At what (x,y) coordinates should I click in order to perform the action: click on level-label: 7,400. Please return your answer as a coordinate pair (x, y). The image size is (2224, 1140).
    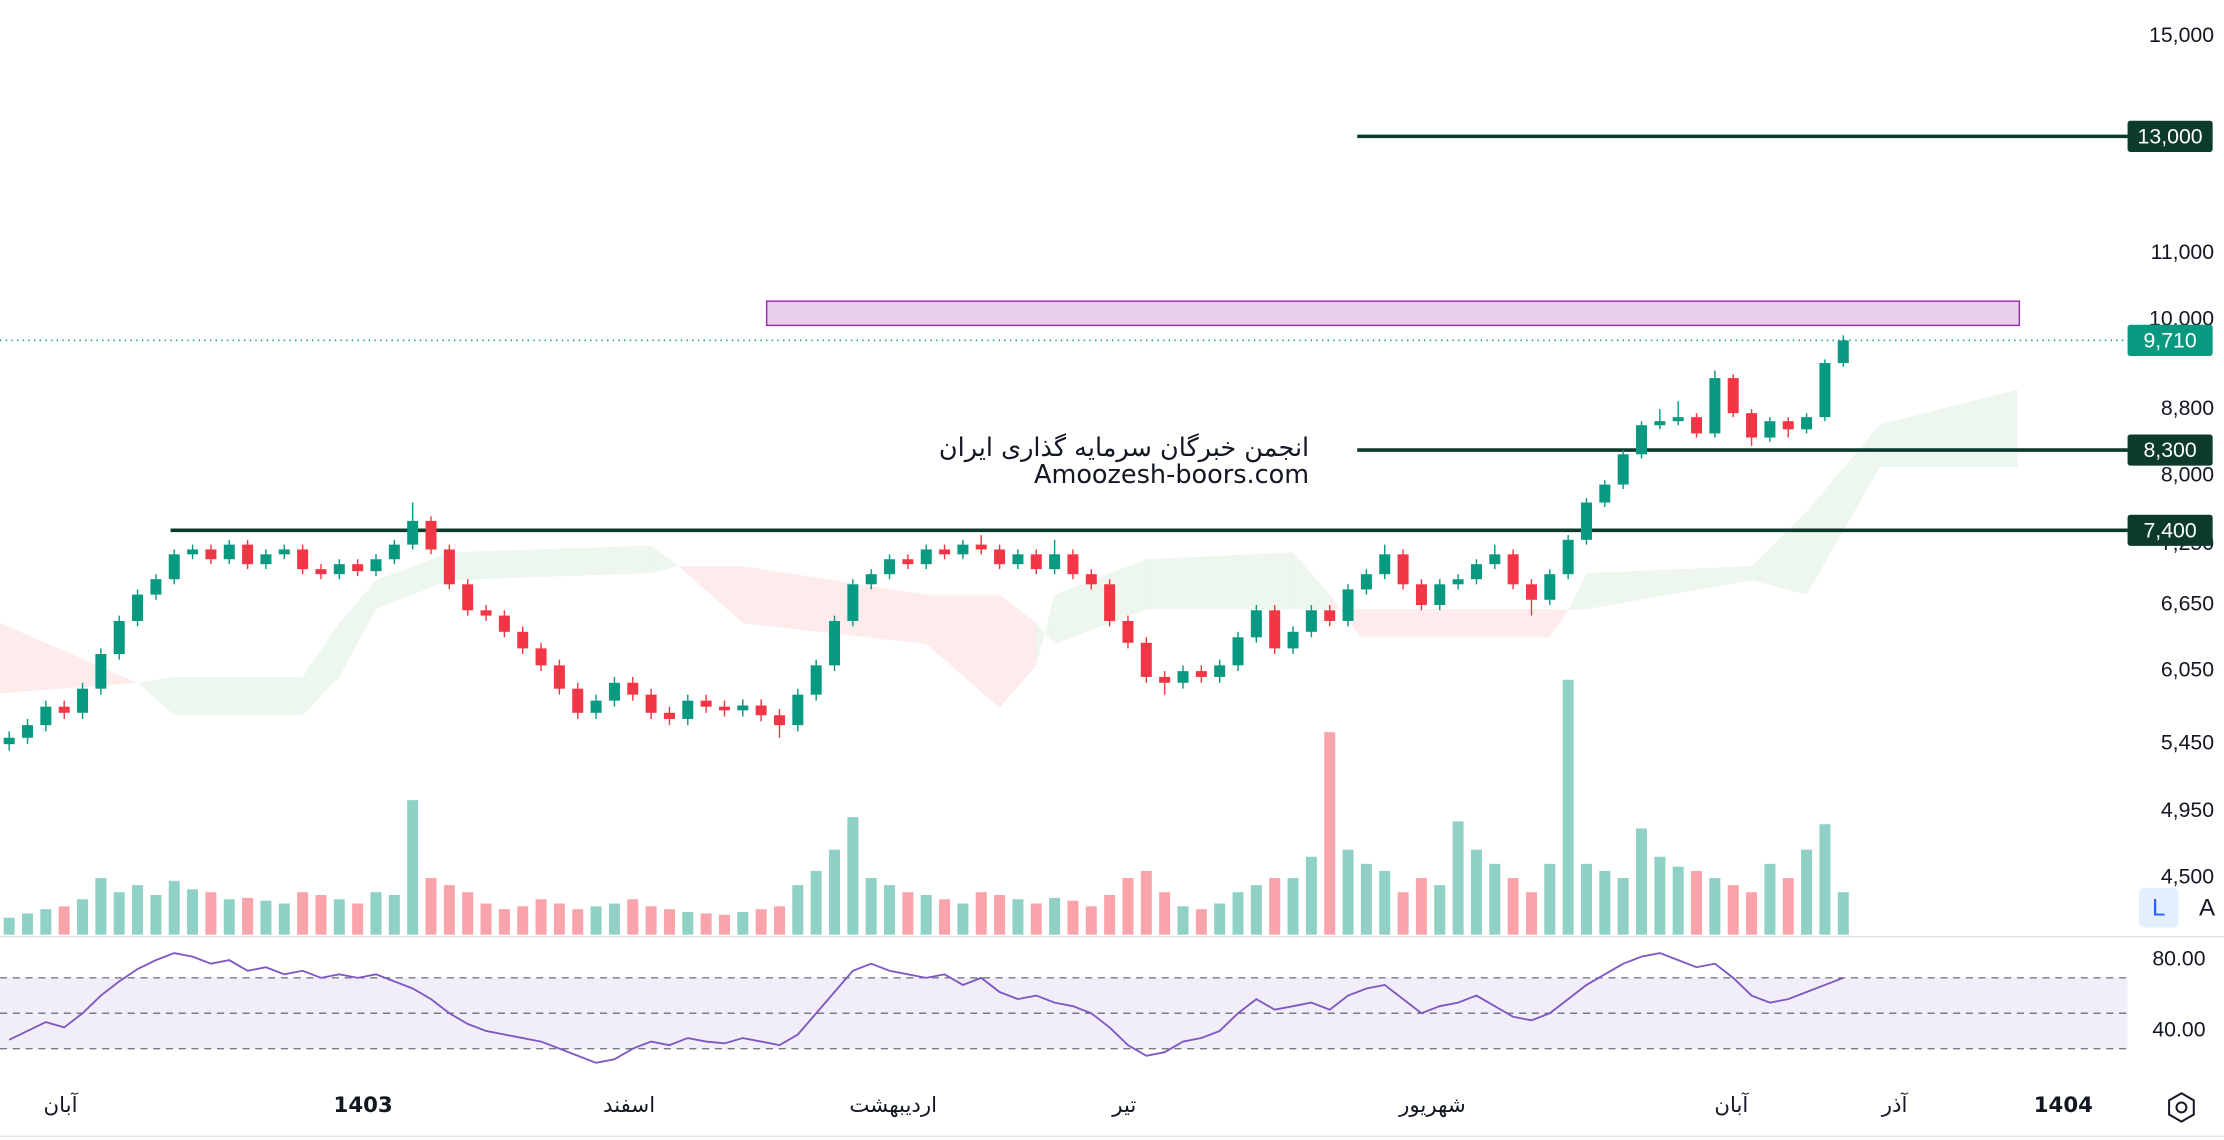
    Looking at the image, I should click on (2169, 530).